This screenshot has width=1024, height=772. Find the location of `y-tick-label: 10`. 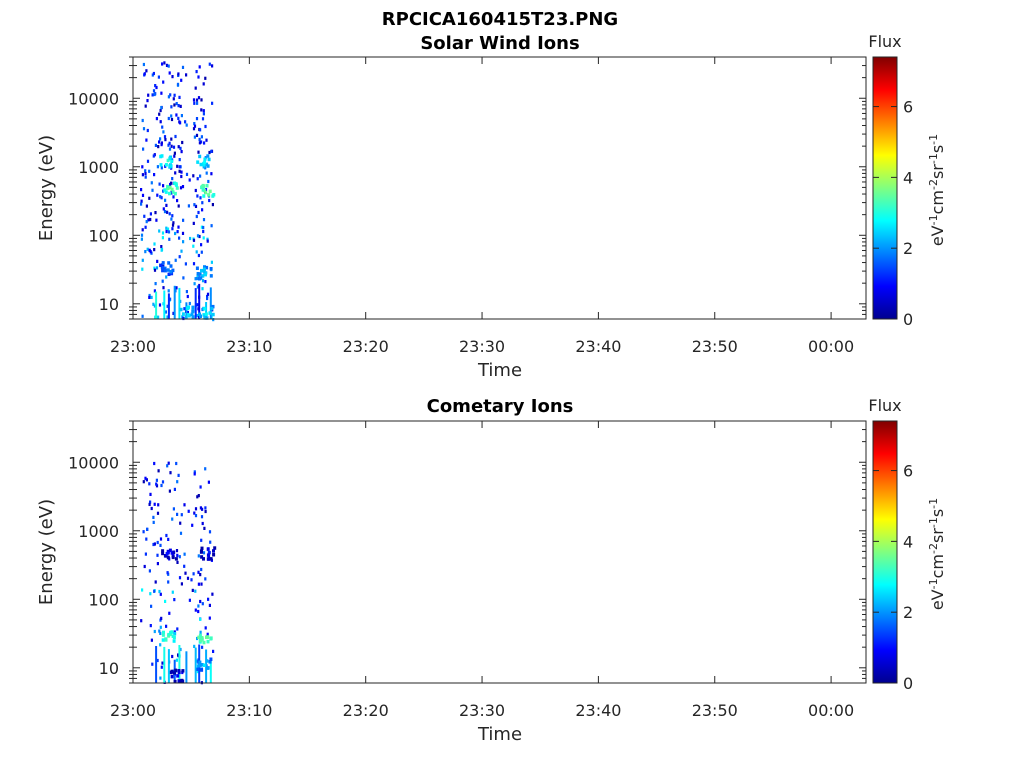

y-tick-label: 10 is located at coordinates (109, 304).